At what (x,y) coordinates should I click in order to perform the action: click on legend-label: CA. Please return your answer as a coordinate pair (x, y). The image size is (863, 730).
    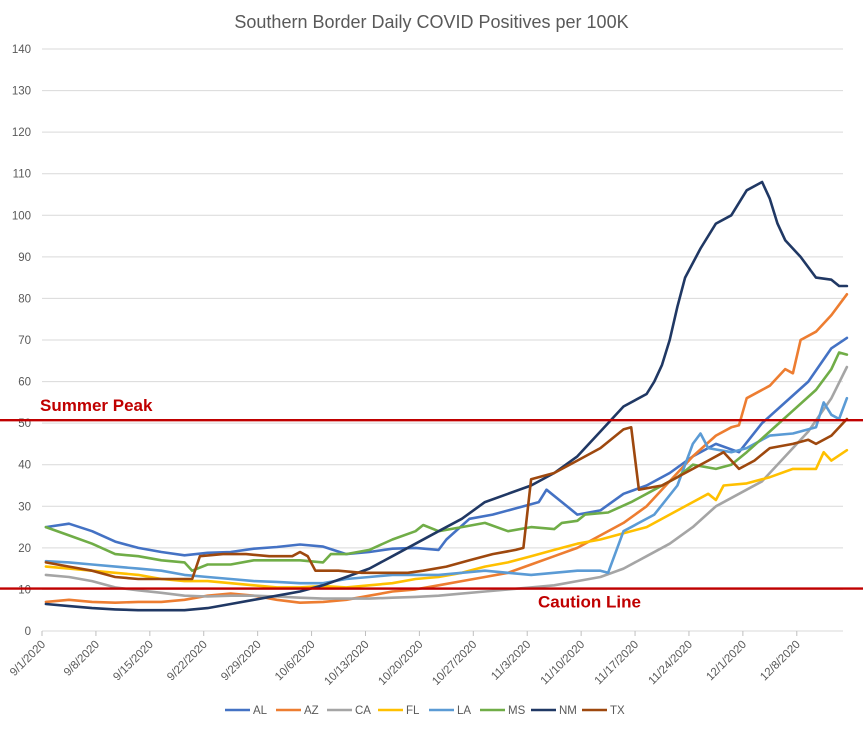
    Looking at the image, I should click on (363, 711).